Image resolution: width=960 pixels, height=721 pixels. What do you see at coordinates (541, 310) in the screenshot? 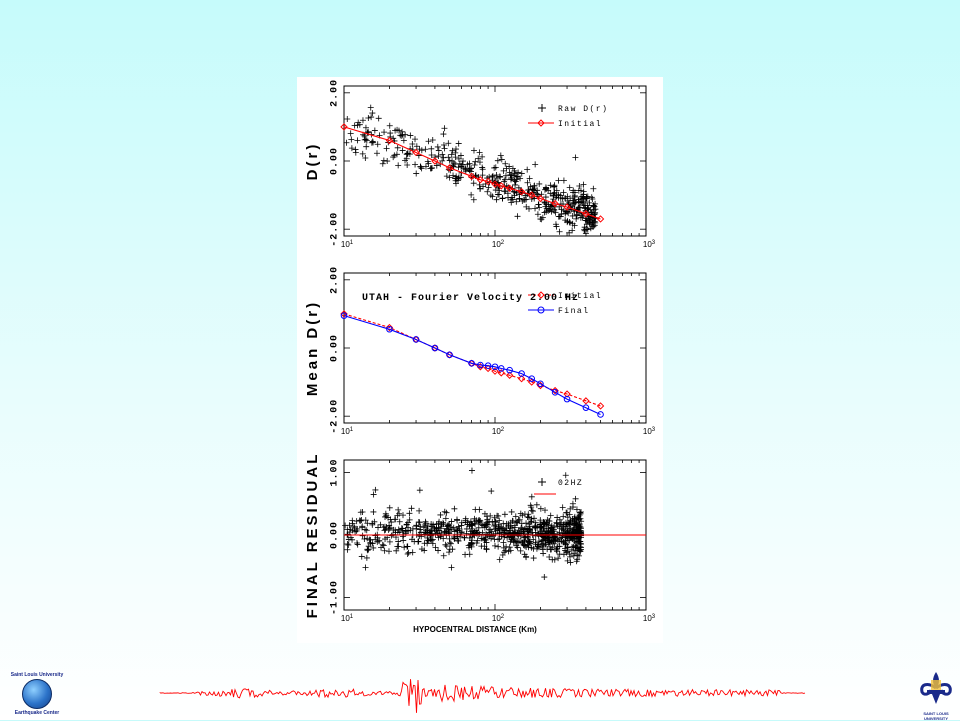
I see `legend-marker-circle` at bounding box center [541, 310].